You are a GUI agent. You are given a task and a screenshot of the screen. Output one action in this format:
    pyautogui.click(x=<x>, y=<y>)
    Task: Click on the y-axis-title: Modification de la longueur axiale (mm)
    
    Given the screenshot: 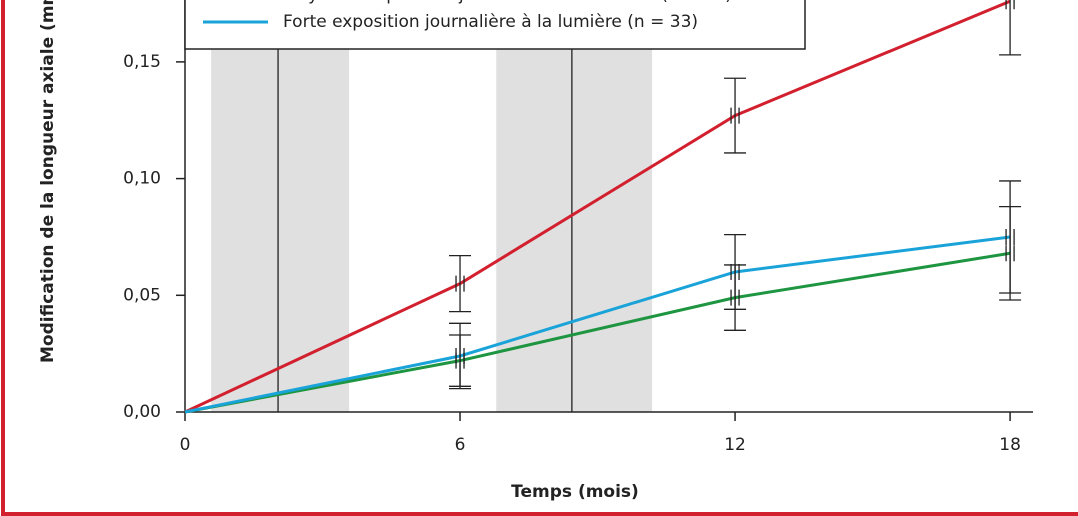 What is the action you would take?
    pyautogui.click(x=48, y=181)
    